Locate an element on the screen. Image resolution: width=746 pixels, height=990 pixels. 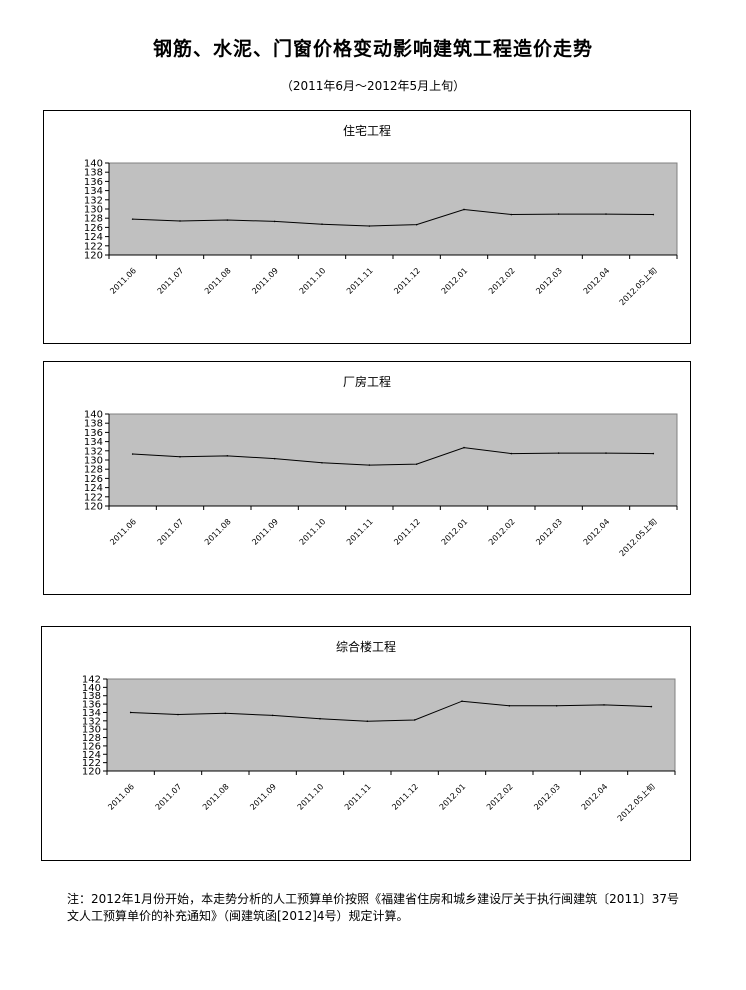
plot-area is located at coordinates (393, 460).